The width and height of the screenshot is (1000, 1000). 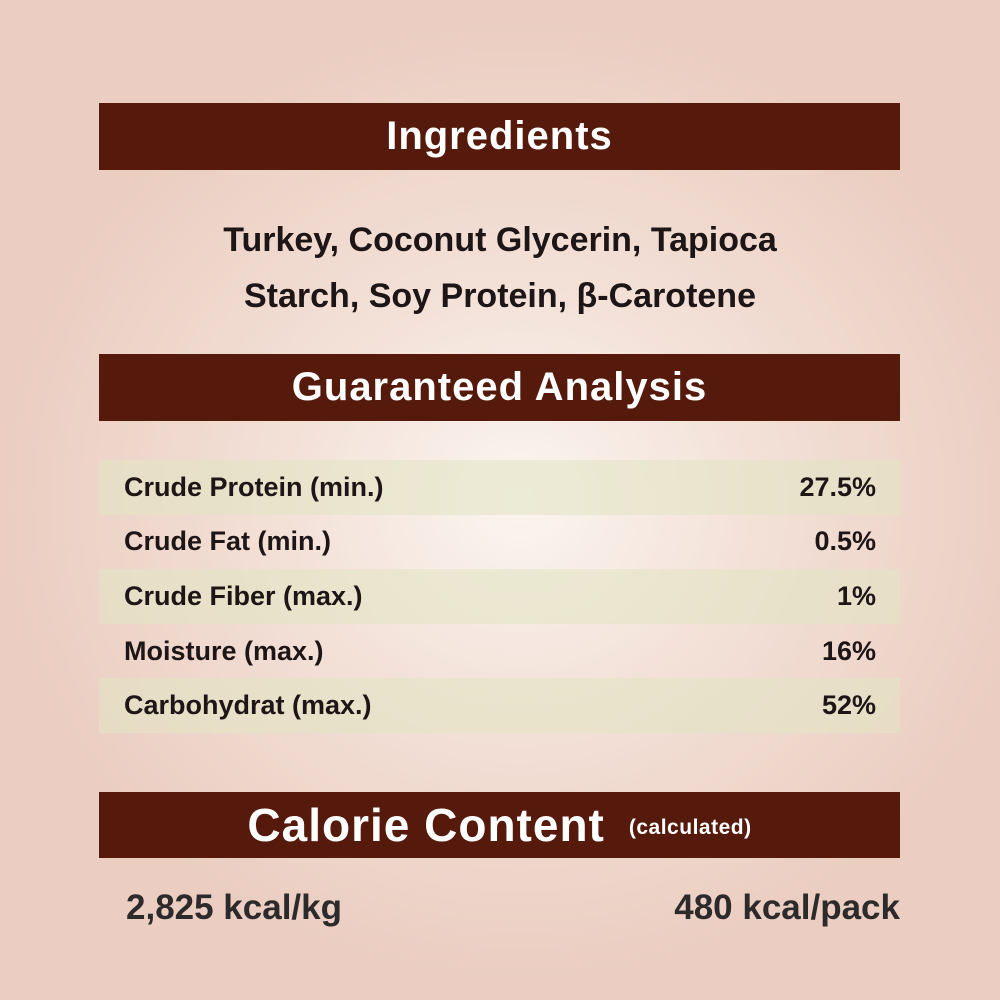 What do you see at coordinates (837, 486) in the screenshot?
I see `row-value: 27.5%` at bounding box center [837, 486].